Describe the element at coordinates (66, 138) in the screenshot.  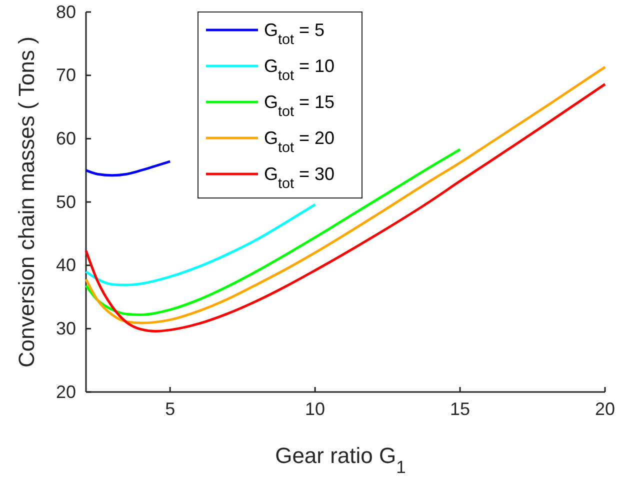
I see `y-tick-label: 60` at that location.